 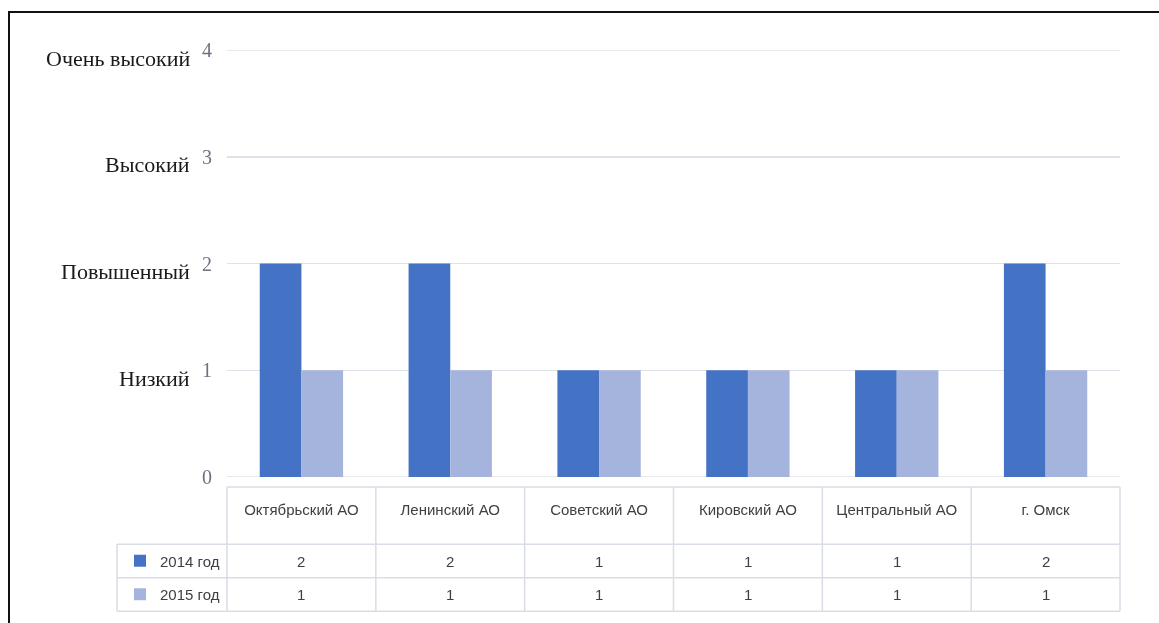 What do you see at coordinates (118, 58) in the screenshot?
I see `text: Очень высокий` at bounding box center [118, 58].